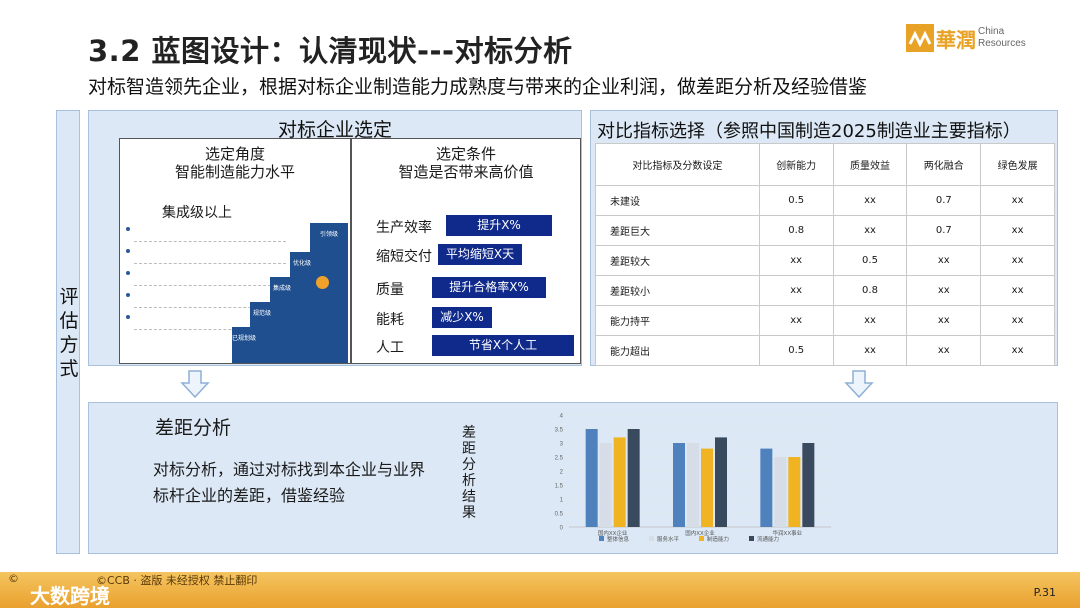  I want to click on stair-level-3: 集成级, so click(282, 320).